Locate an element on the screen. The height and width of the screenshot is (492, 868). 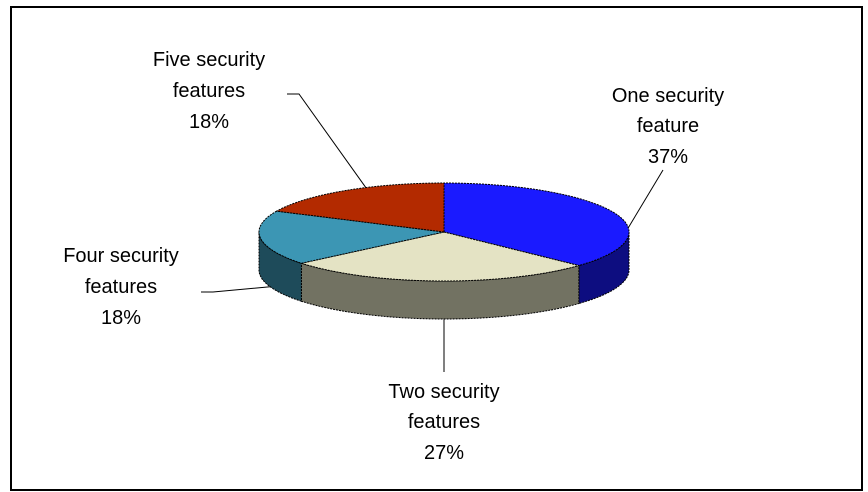
slice-label-four-percent: 18% is located at coordinates (121, 318).